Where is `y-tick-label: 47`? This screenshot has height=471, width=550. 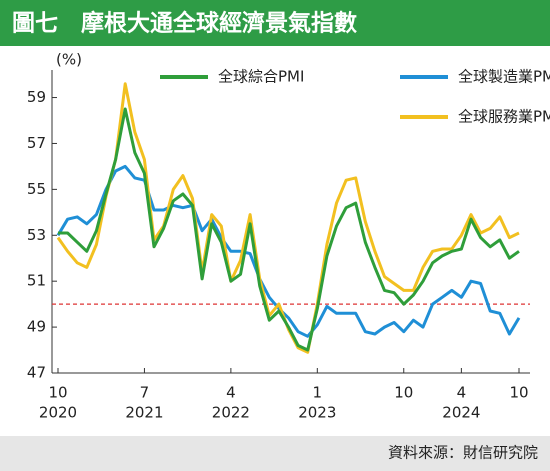
y-tick-label: 47 is located at coordinates (36, 373).